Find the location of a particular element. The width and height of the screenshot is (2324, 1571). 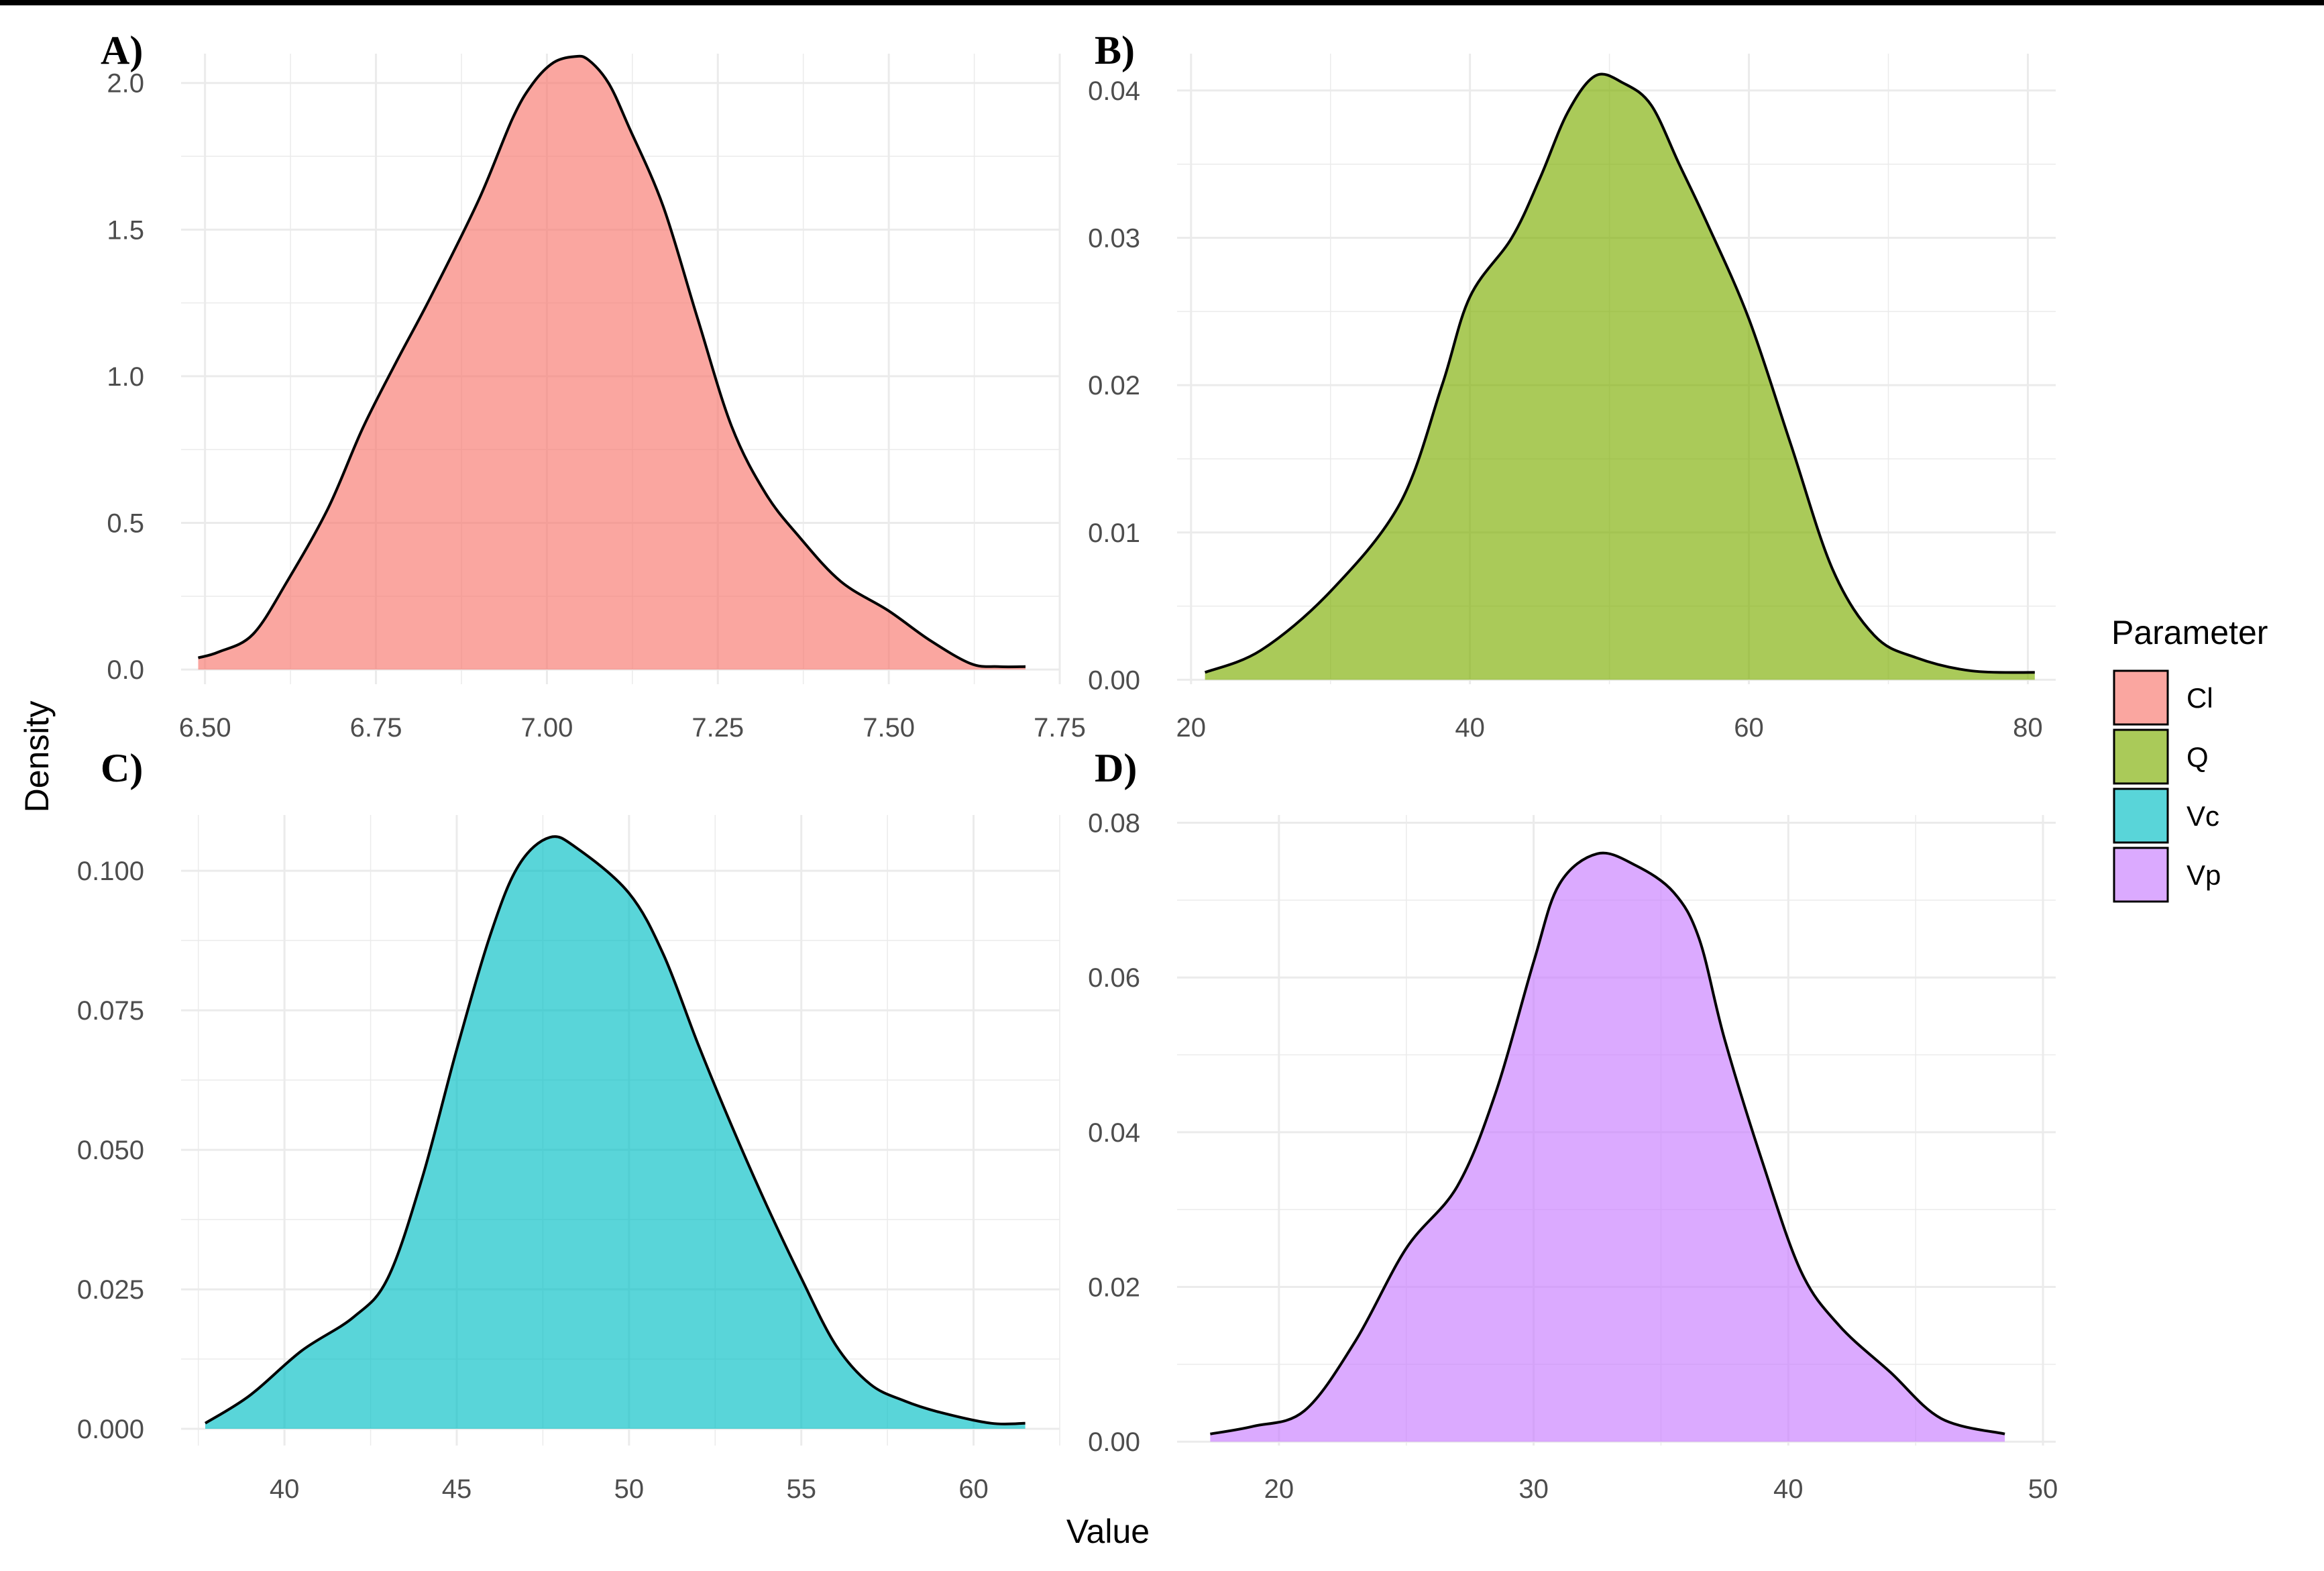

legend: Parameter Cl Q Vc Vp is located at coordinates (2189, 758).